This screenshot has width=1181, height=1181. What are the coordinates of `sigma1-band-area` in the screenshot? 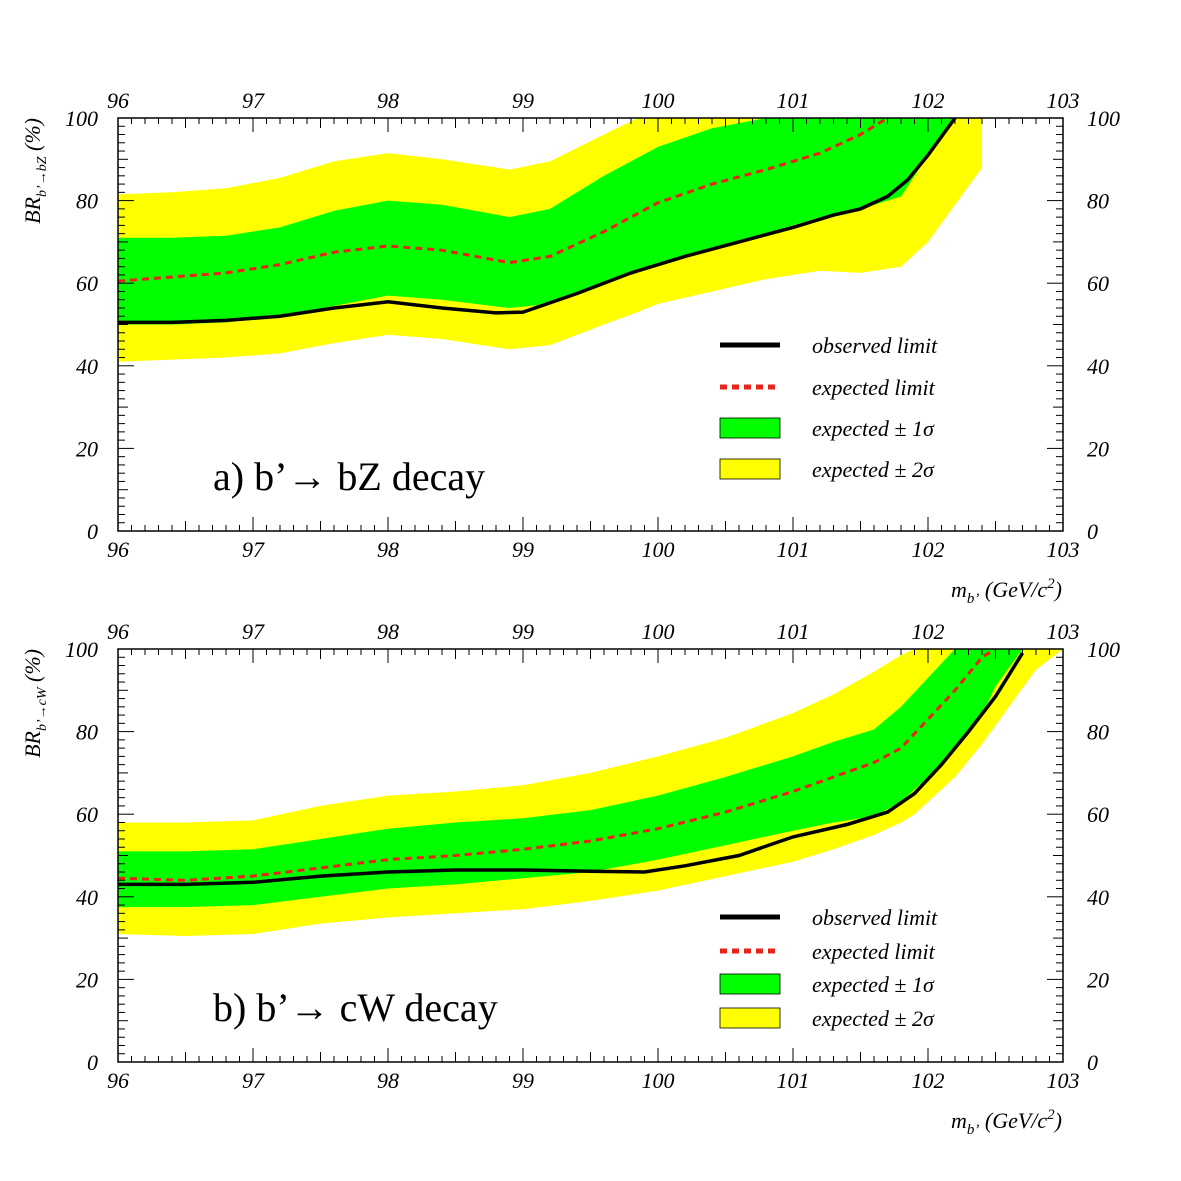 It's located at (536, 221).